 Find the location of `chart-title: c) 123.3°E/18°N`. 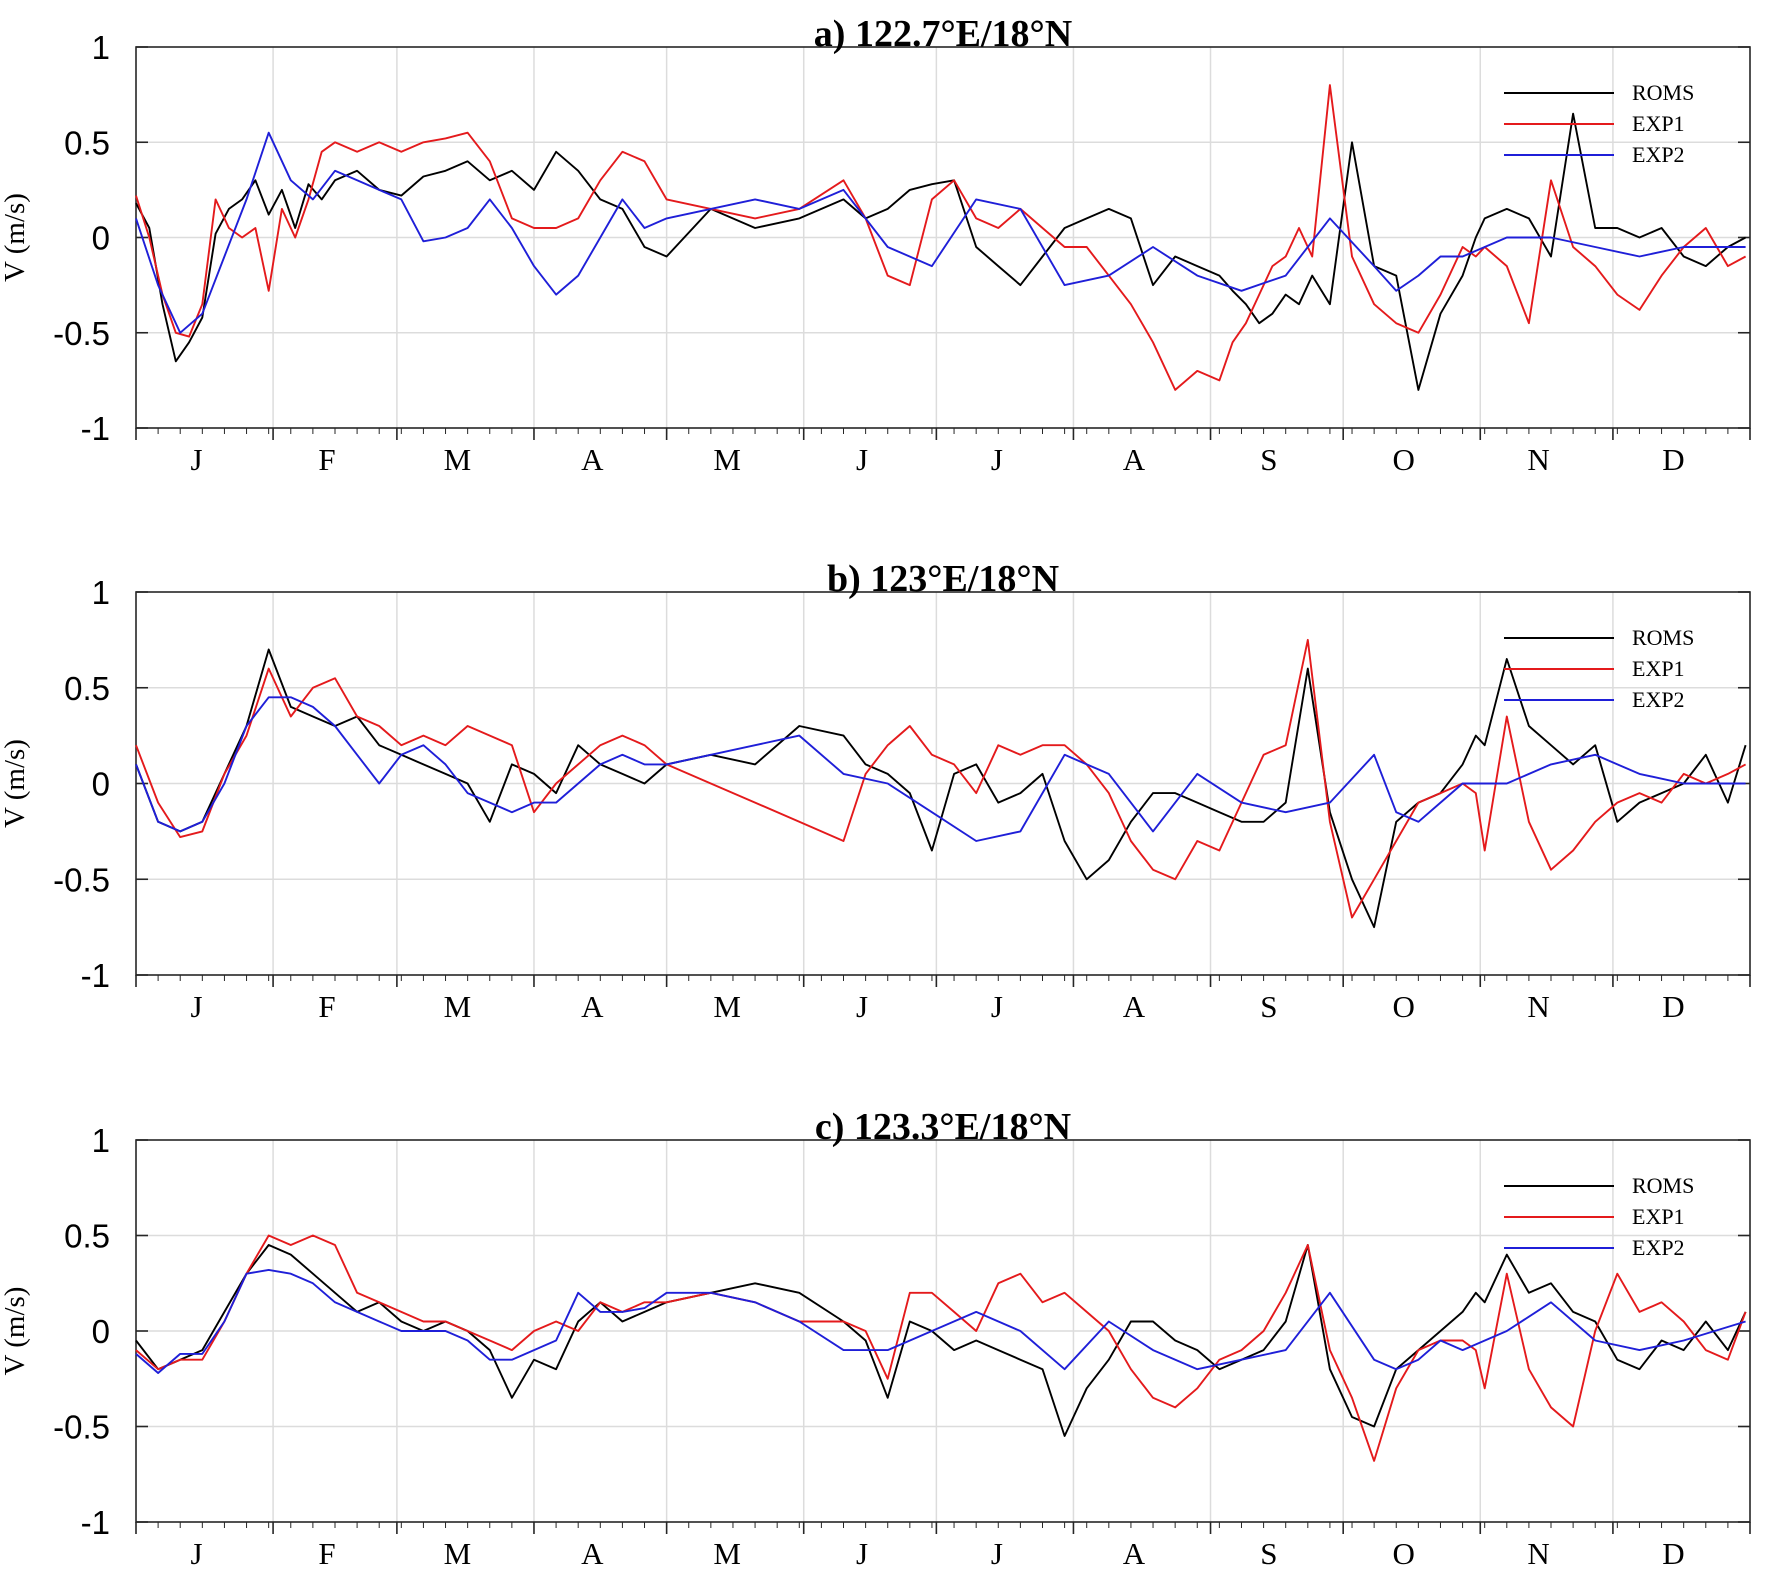

chart-title: c) 123.3°E/18°N is located at coordinates (943, 1127).